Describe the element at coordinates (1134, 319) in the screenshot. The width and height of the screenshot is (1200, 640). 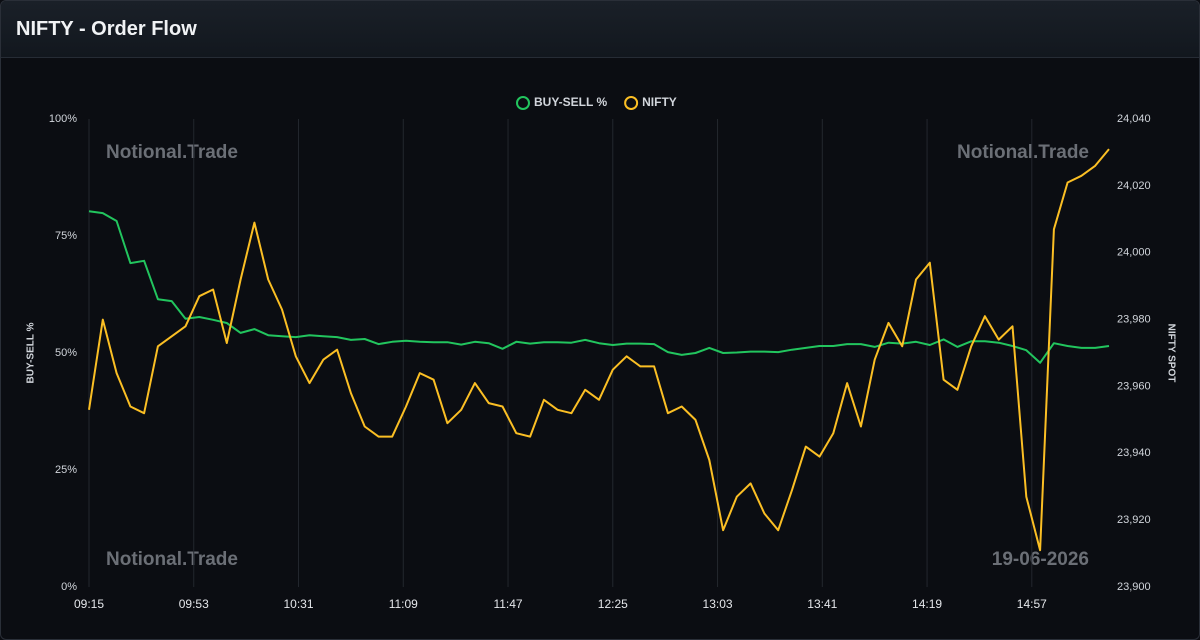
I see `y2-tick-label: 23,980` at that location.